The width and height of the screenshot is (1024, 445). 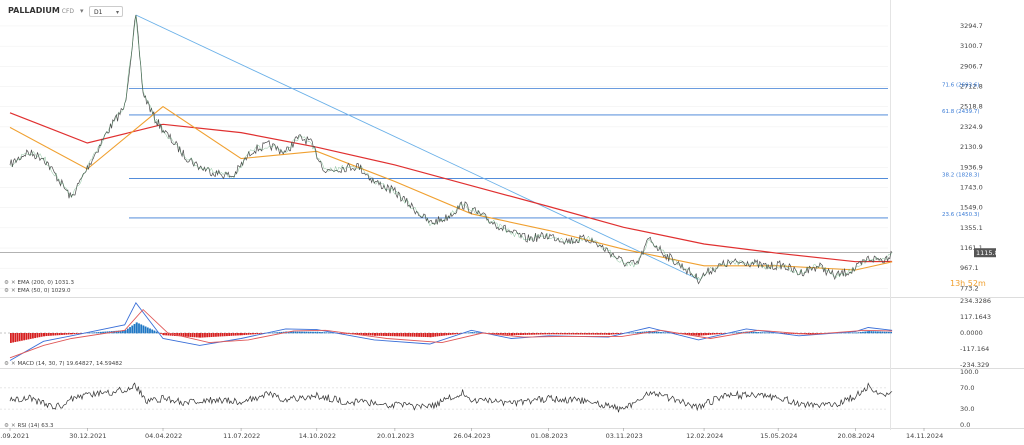 What do you see at coordinates (106, 11) in the screenshot?
I see `timeframe-selector: D1 ▾` at bounding box center [106, 11].